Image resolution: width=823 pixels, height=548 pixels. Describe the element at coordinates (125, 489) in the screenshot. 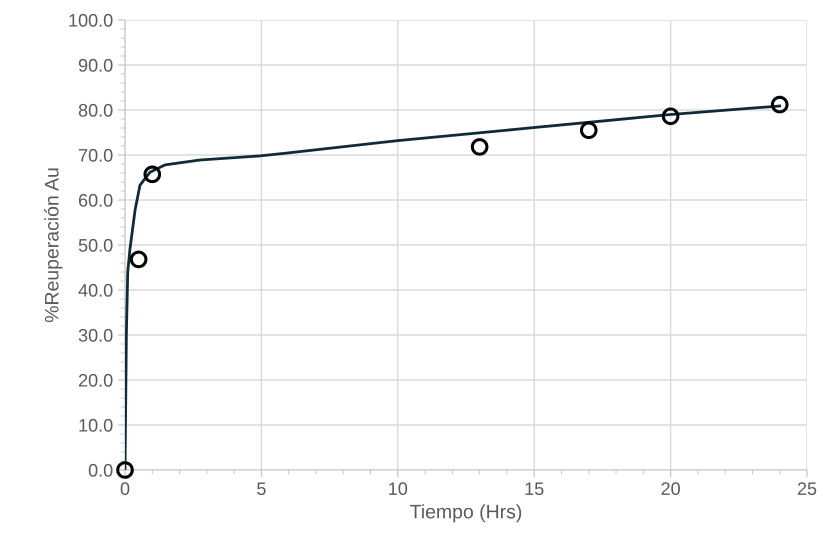

I see `x-tick-label: 0` at that location.